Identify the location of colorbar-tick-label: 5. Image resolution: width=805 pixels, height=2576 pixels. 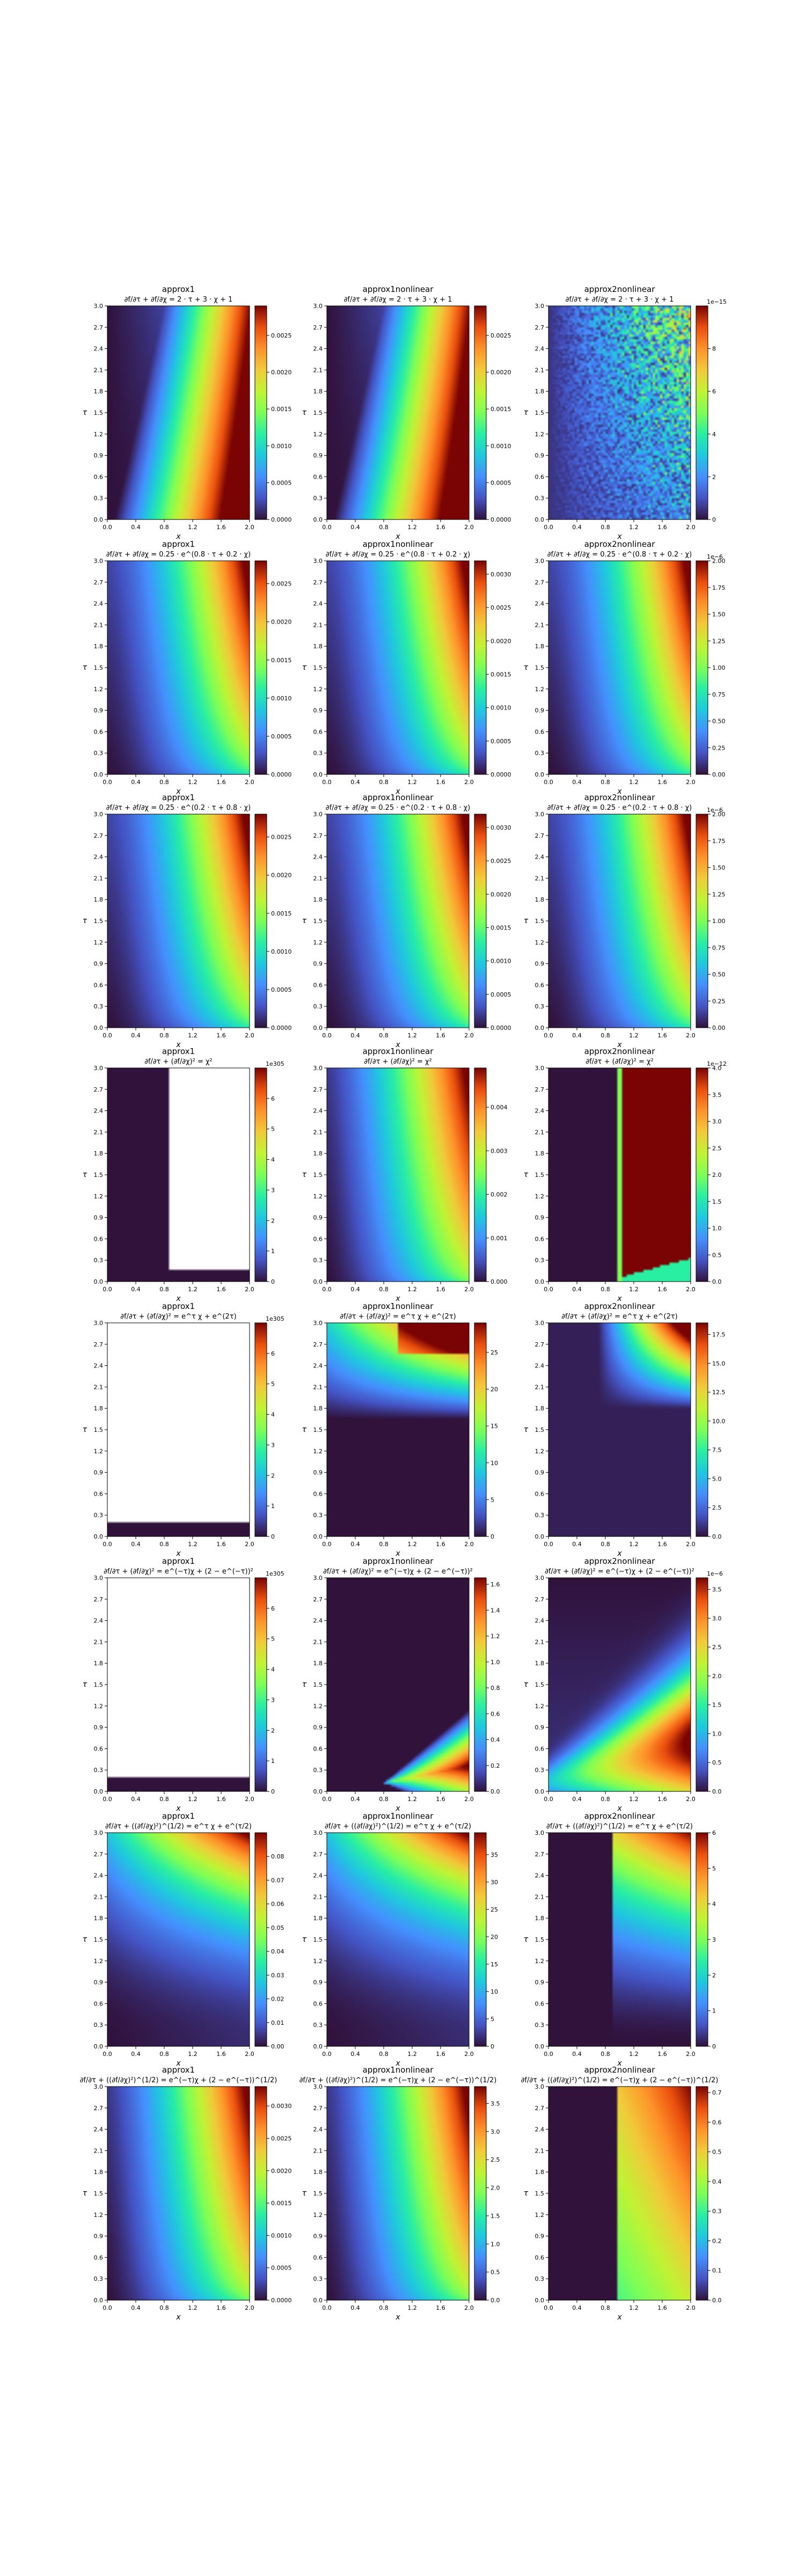
(273, 1129).